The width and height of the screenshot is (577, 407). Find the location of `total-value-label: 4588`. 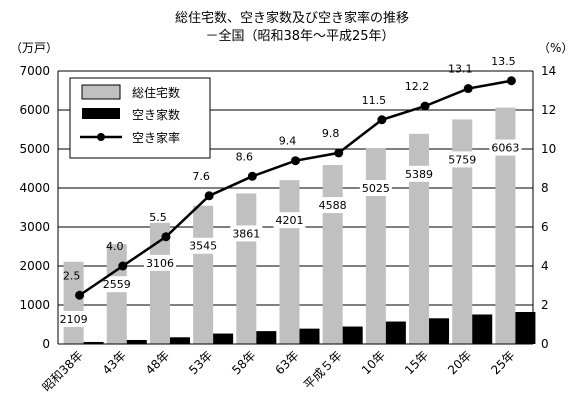

total-value-label: 4588 is located at coordinates (333, 205).